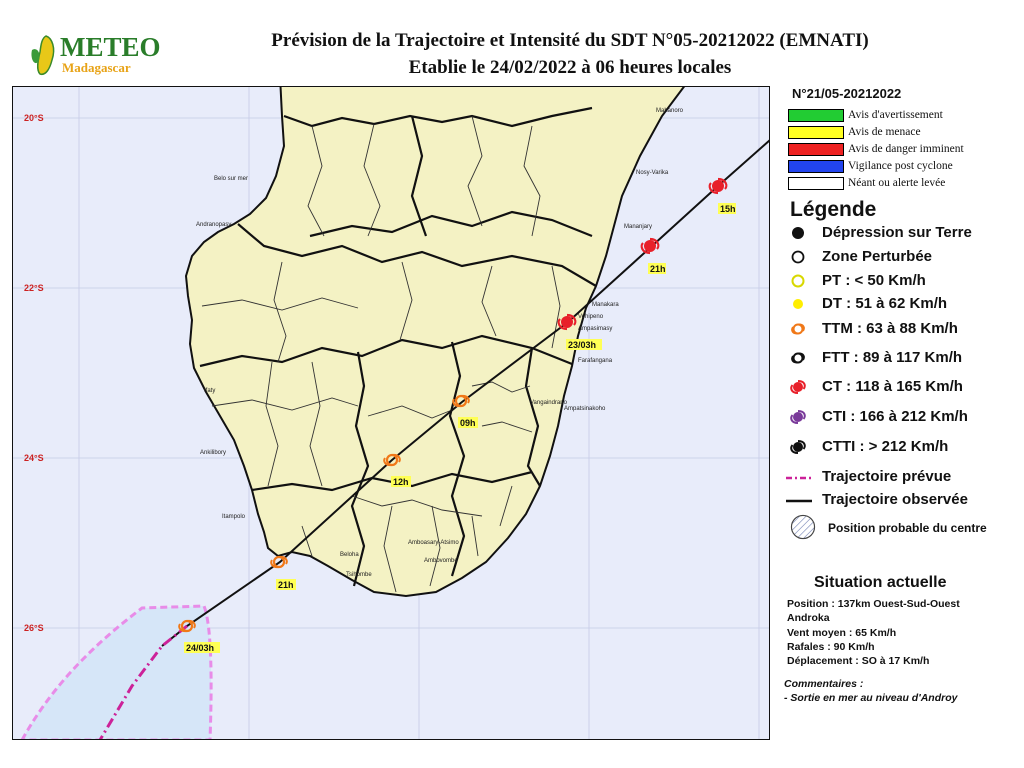  I want to click on legend-label: Zone Perturbée, so click(877, 256).